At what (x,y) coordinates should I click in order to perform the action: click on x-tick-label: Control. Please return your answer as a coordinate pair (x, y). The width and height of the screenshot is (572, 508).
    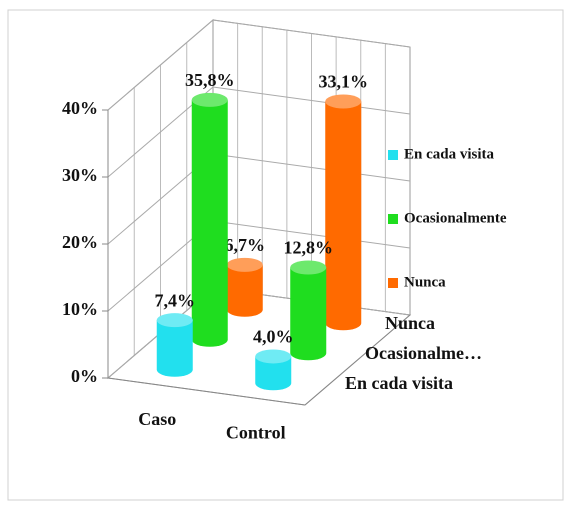
    Looking at the image, I should click on (256, 432).